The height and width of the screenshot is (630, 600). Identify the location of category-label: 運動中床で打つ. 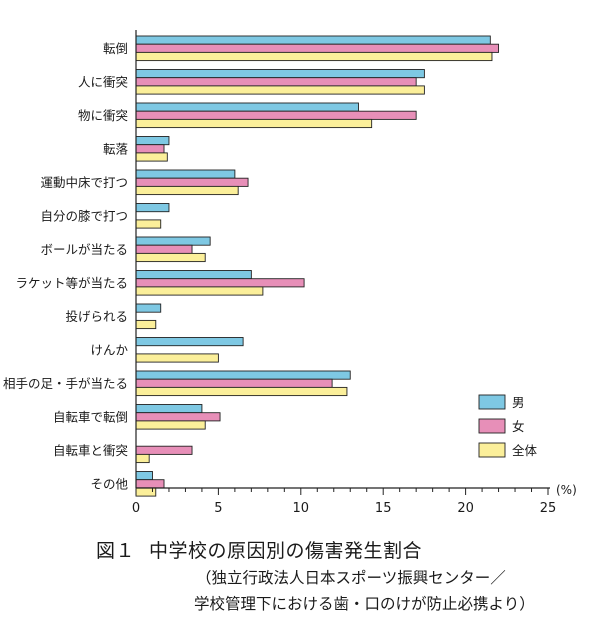
(84, 182).